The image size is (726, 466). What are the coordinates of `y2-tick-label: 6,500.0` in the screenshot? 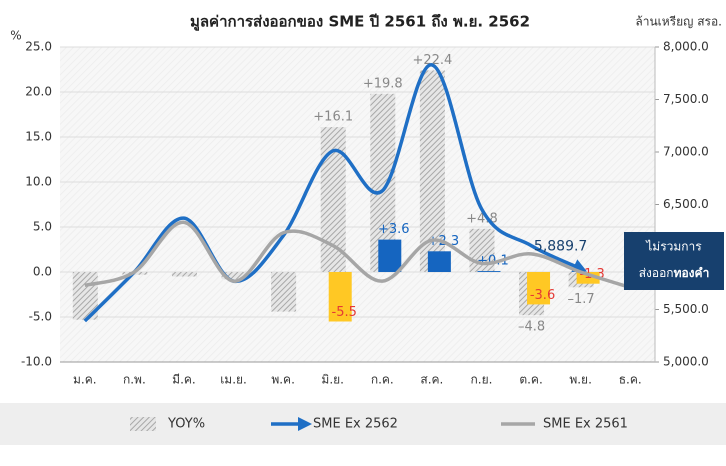 It's located at (686, 204).